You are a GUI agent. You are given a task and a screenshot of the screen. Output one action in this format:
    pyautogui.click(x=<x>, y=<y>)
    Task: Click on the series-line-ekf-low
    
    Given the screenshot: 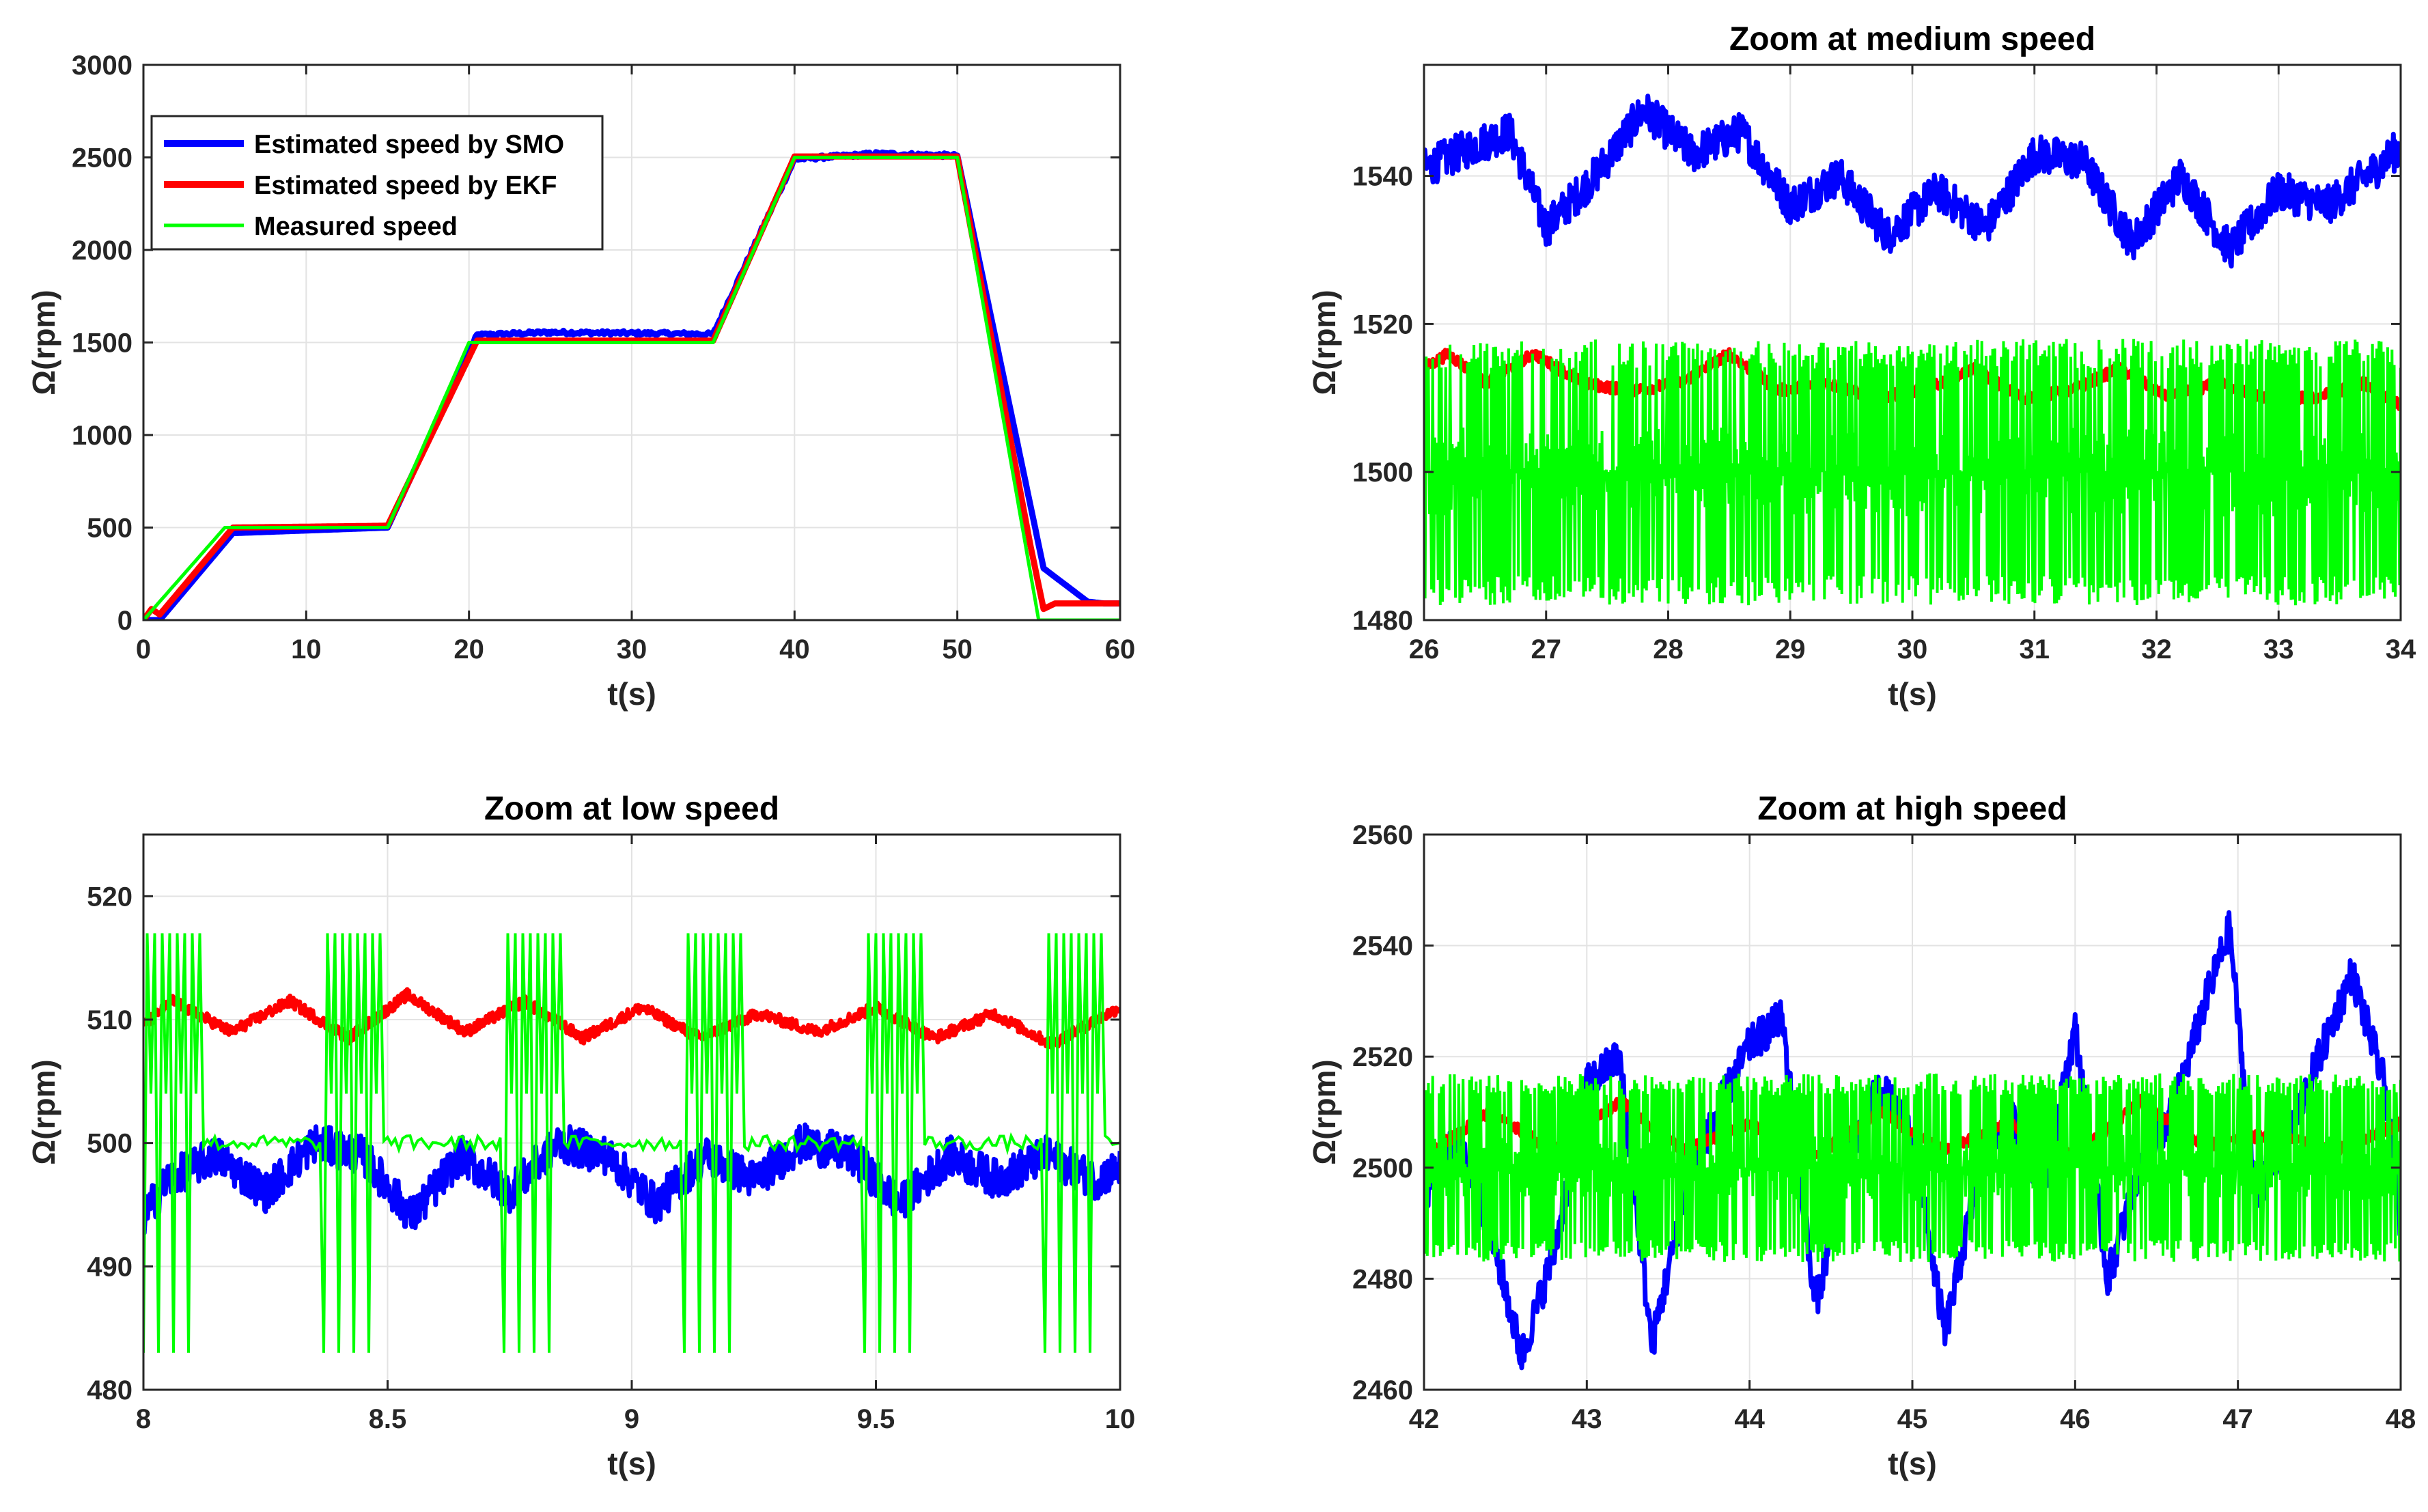 What is the action you would take?
    pyautogui.click(x=631, y=1019)
    